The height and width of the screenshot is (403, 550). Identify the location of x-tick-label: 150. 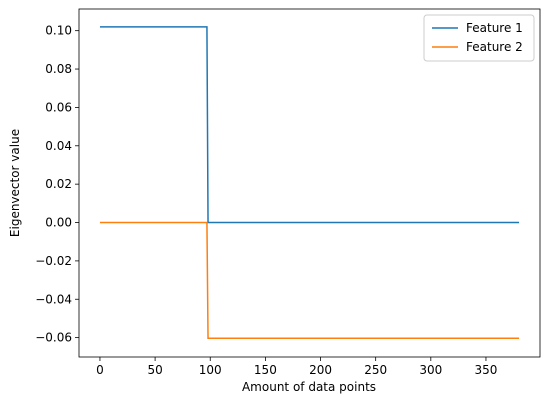
(265, 370).